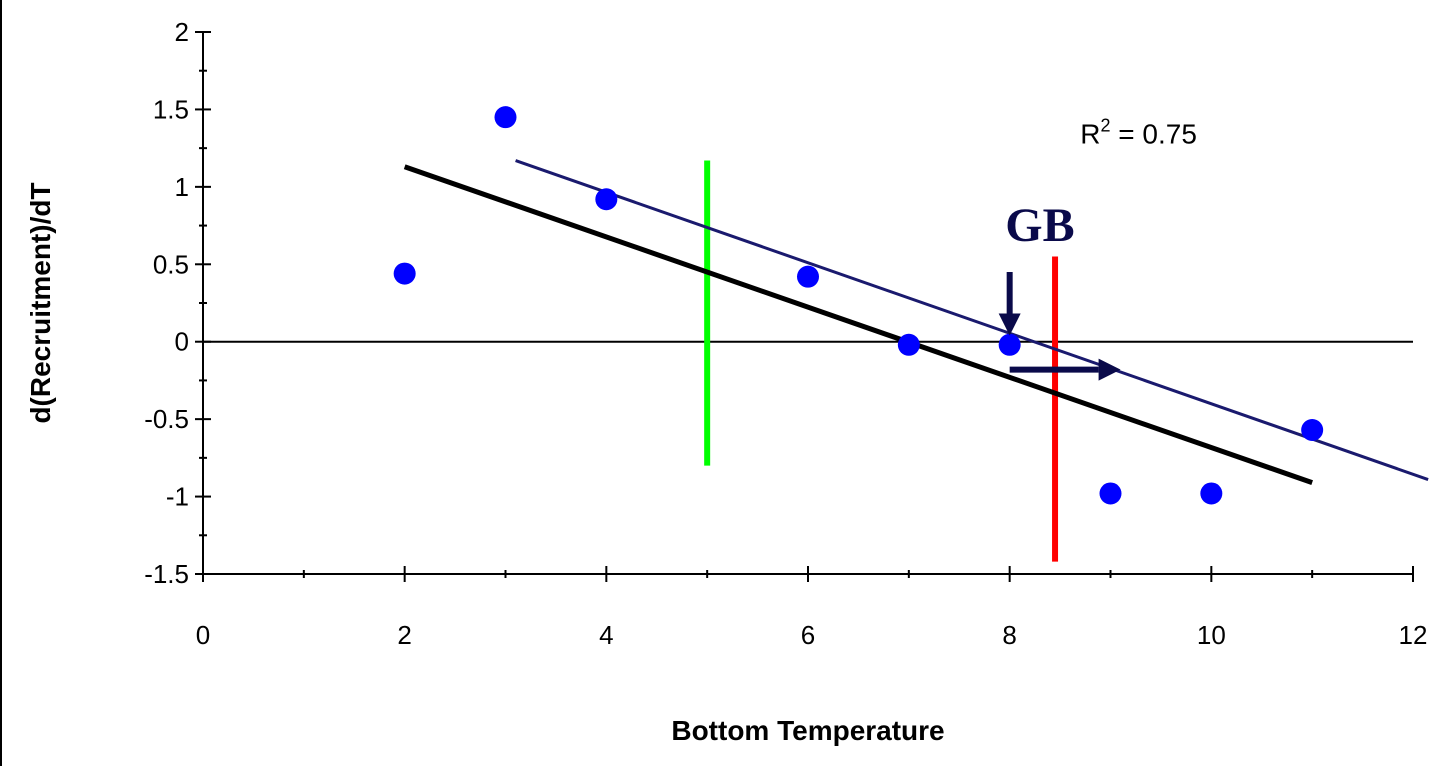 This screenshot has height=766, width=1439. I want to click on y-tick-label-5: 1, so click(182, 187).